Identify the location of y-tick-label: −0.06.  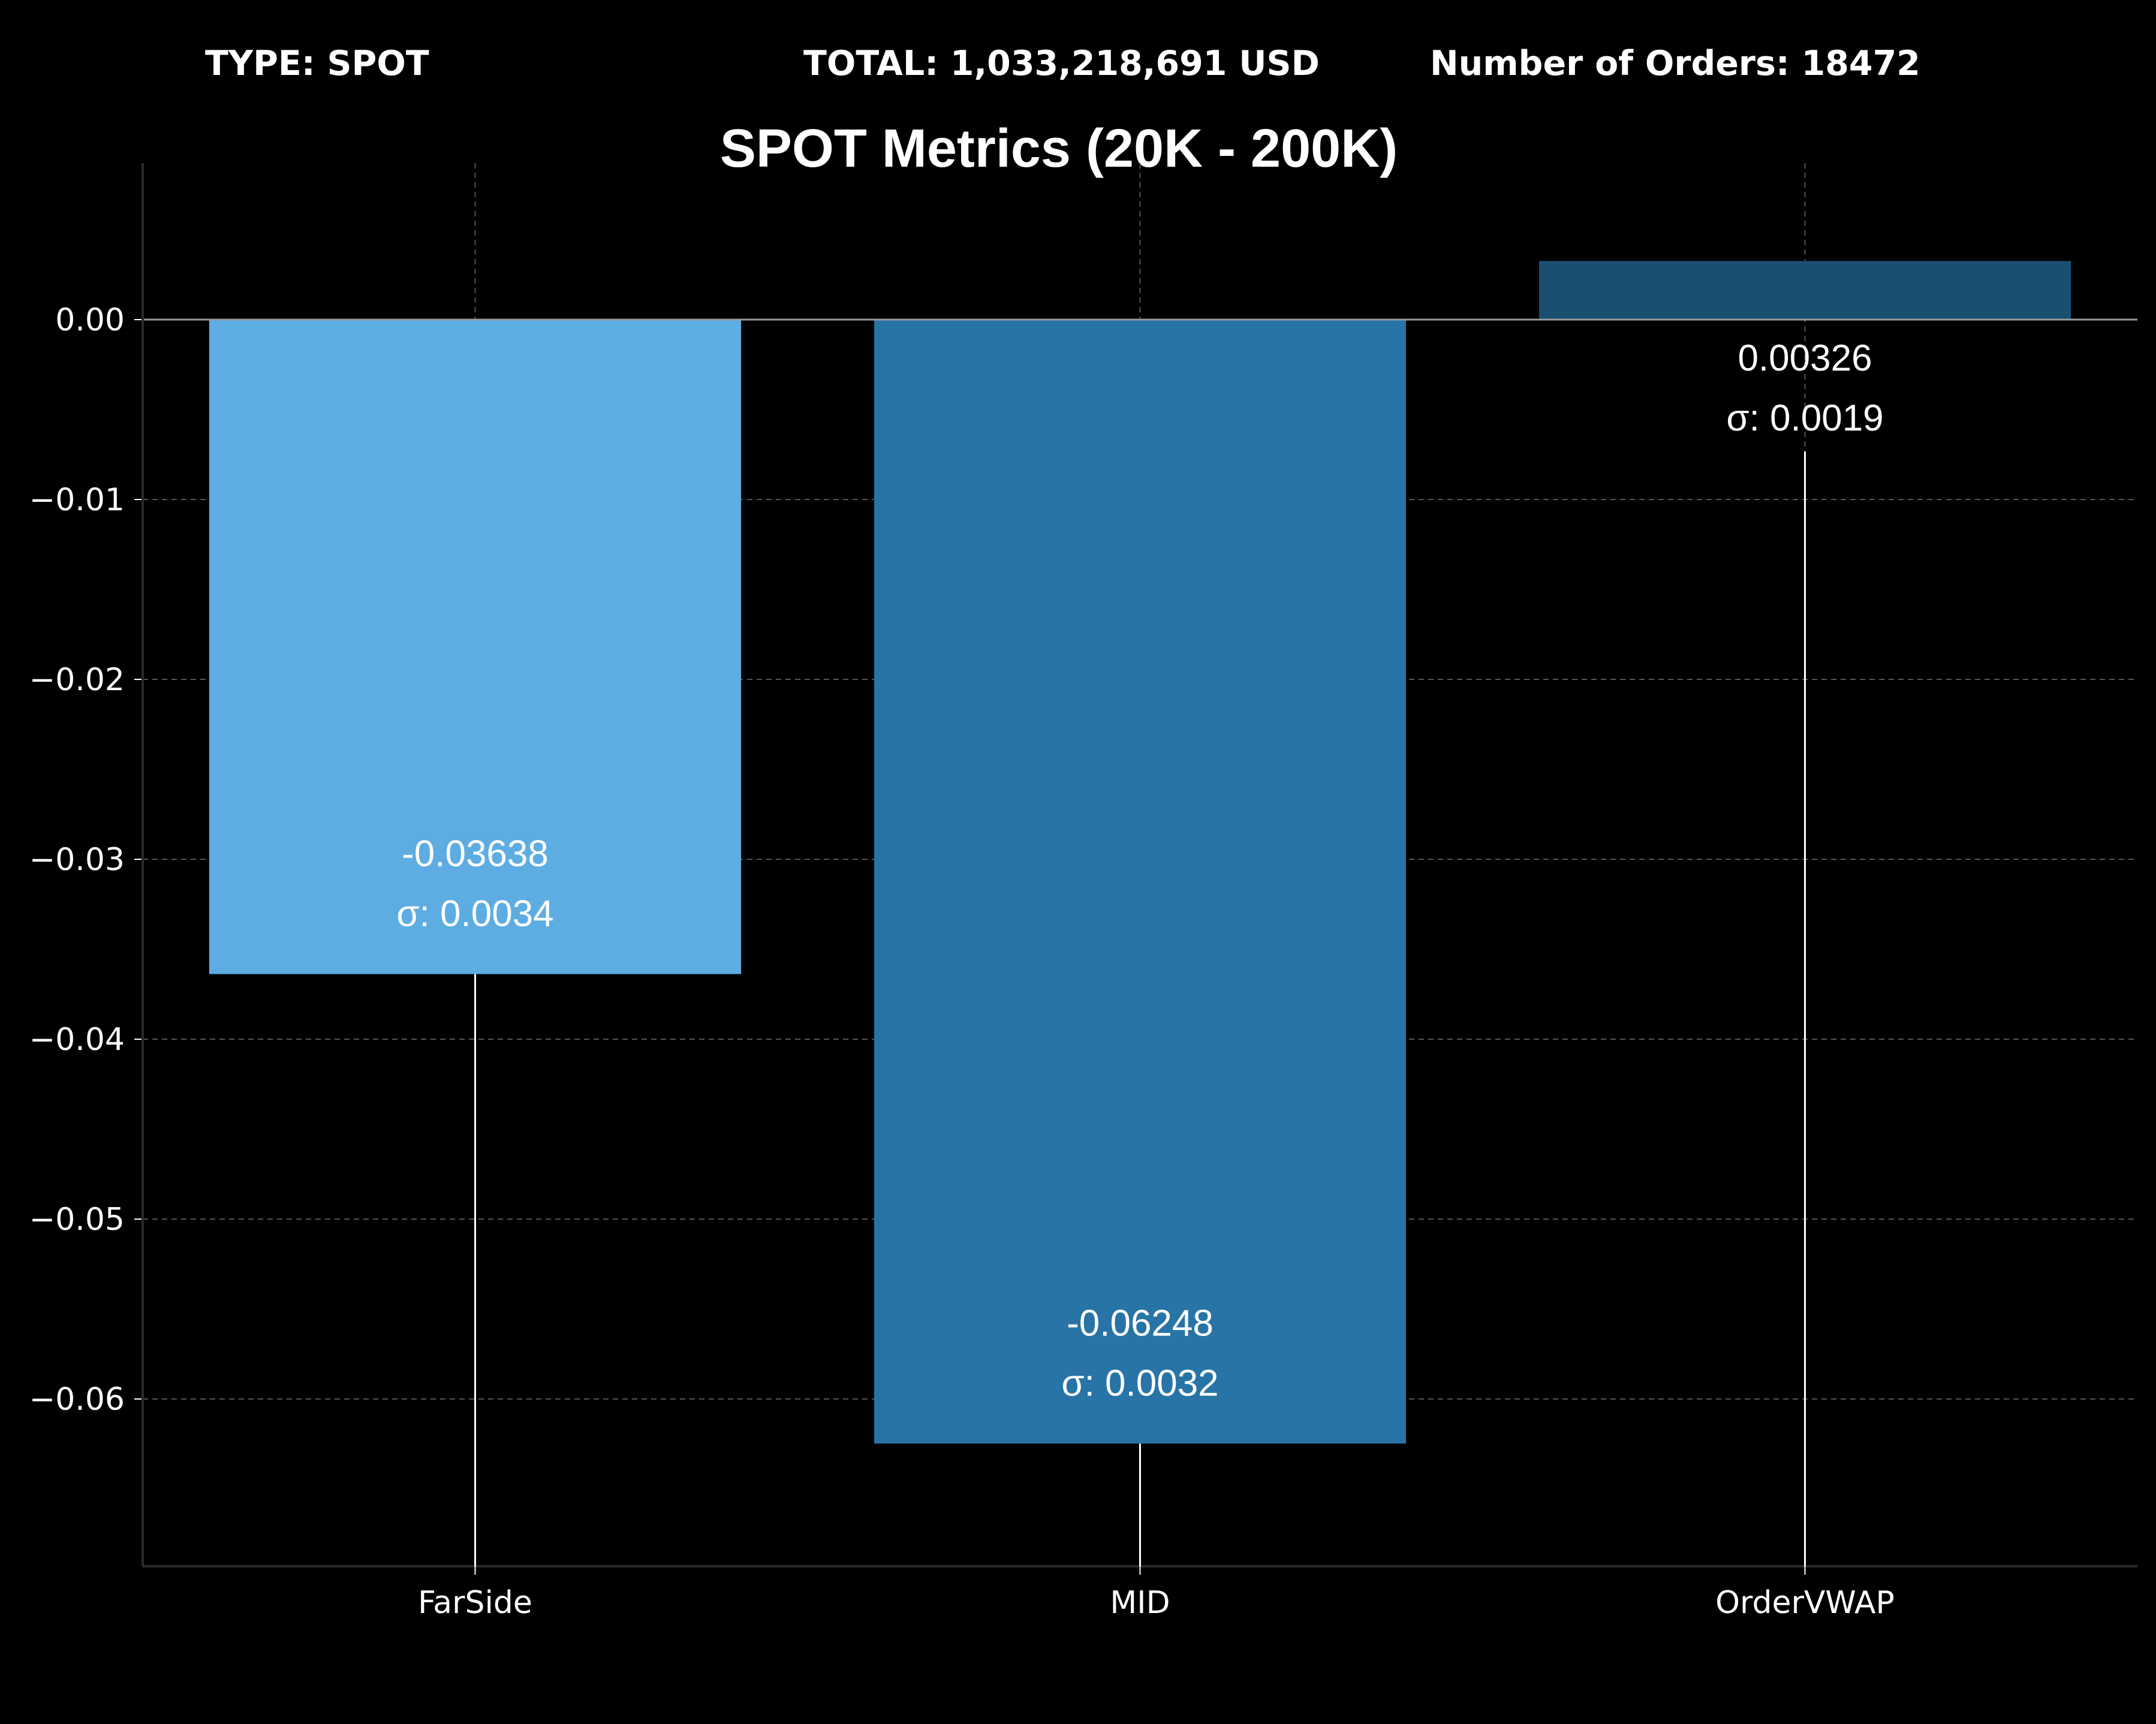
(77, 1400).